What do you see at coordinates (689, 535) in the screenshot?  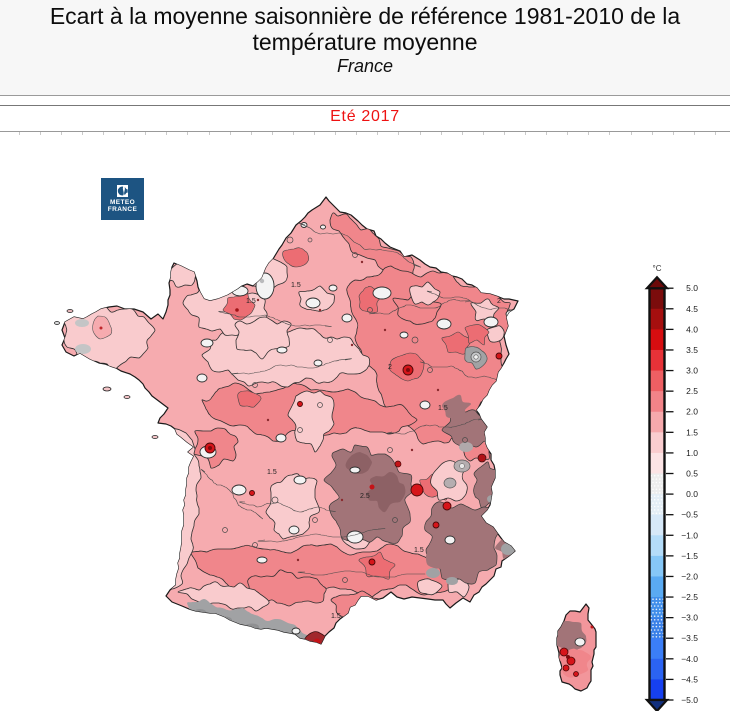 I see `svg-text: −1.0` at bounding box center [689, 535].